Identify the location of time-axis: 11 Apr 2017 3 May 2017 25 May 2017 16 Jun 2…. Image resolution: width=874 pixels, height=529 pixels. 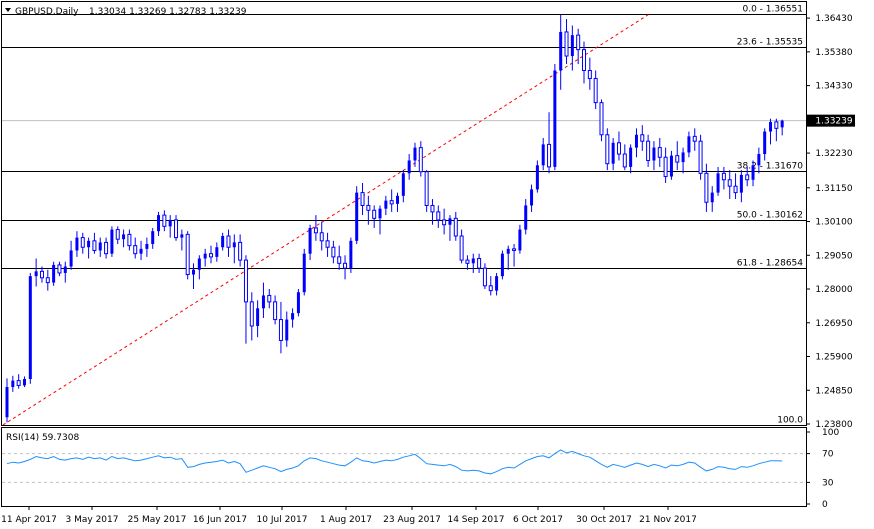
(349, 515).